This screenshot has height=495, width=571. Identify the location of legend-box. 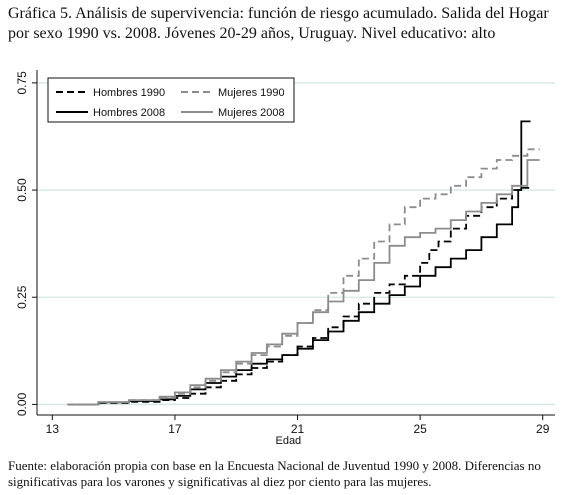
(171, 100).